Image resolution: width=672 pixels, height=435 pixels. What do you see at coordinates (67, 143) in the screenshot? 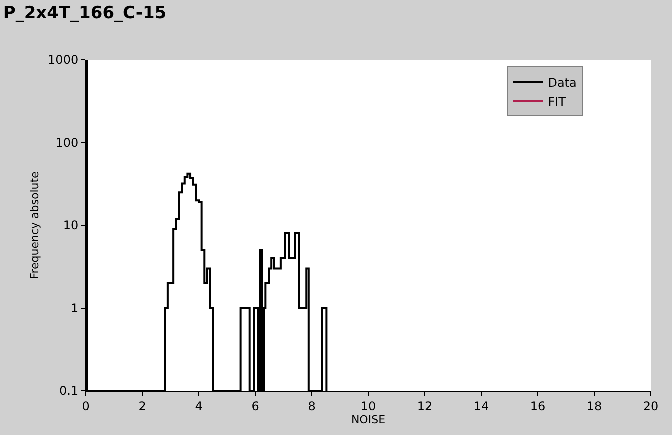
I see `y-tick-label: 100` at bounding box center [67, 143].